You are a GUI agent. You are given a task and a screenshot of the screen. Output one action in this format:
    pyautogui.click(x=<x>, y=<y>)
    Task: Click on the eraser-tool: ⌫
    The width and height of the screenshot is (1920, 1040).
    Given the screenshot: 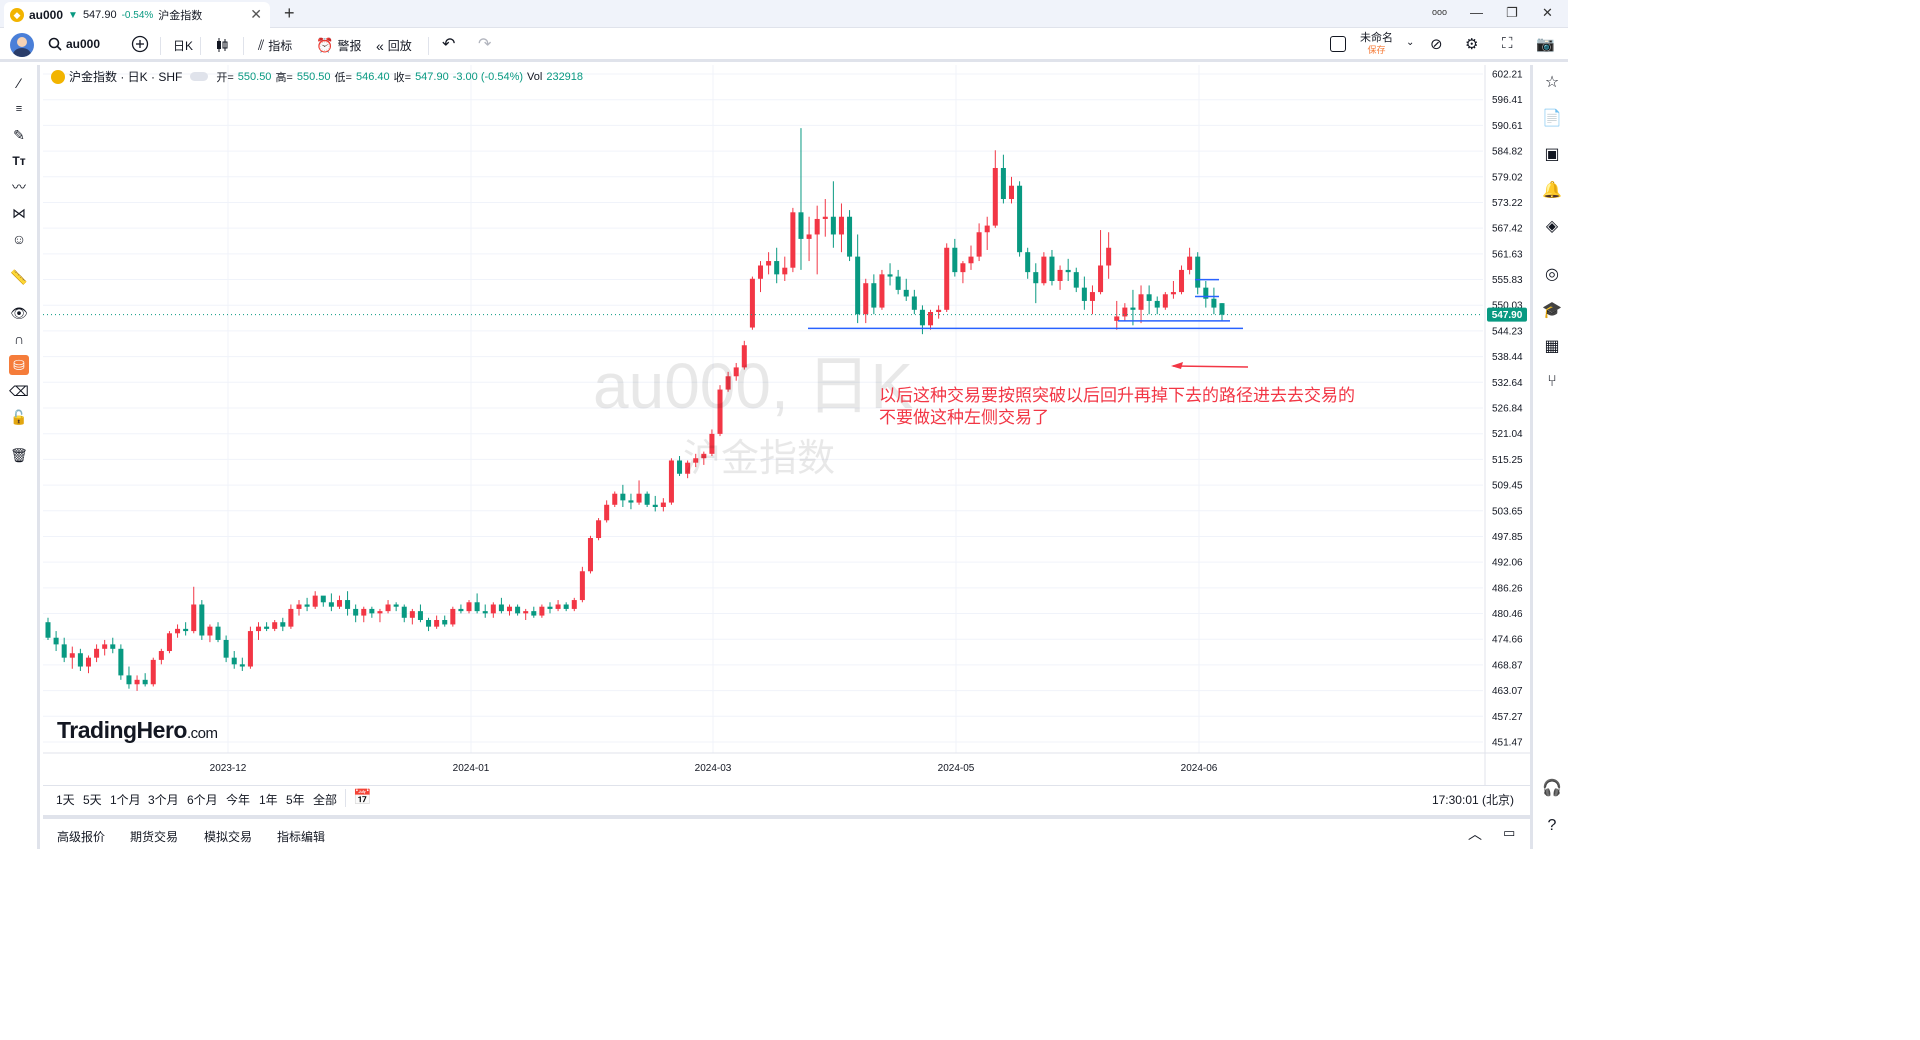 What is the action you would take?
    pyautogui.click(x=19, y=391)
    